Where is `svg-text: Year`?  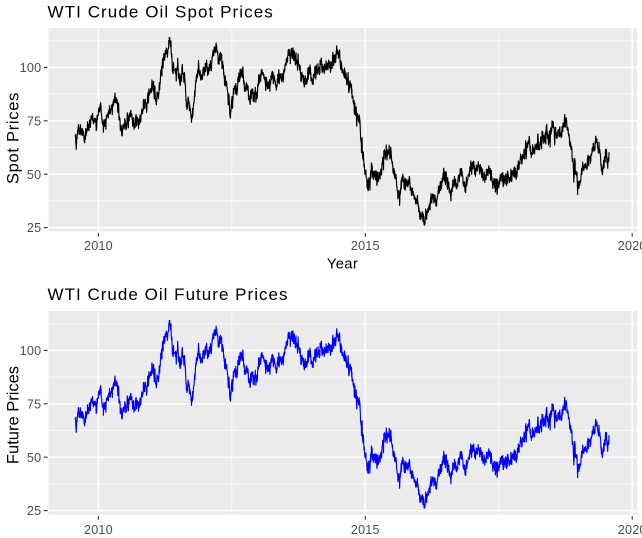 svg-text: Year is located at coordinates (342, 265).